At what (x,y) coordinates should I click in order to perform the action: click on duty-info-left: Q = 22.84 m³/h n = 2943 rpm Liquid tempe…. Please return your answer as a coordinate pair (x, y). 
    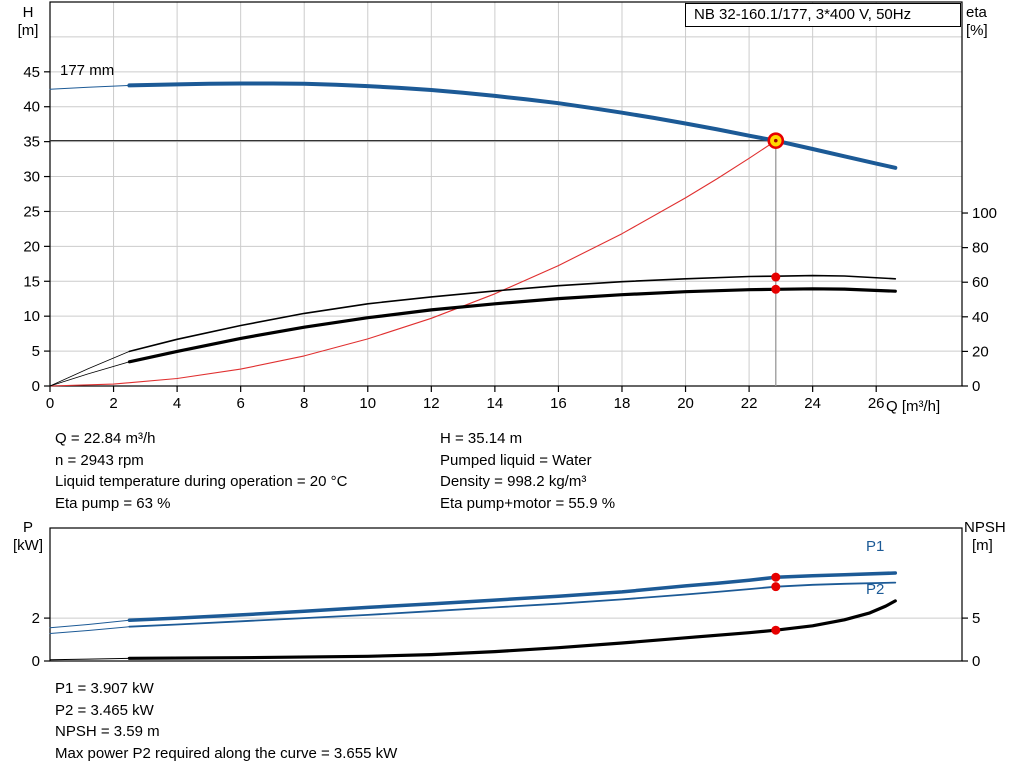
    Looking at the image, I should click on (201, 471).